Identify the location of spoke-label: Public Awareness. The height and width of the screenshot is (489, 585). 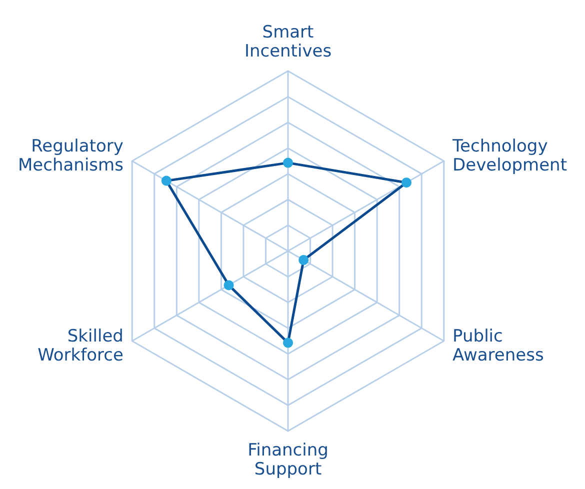
(498, 346).